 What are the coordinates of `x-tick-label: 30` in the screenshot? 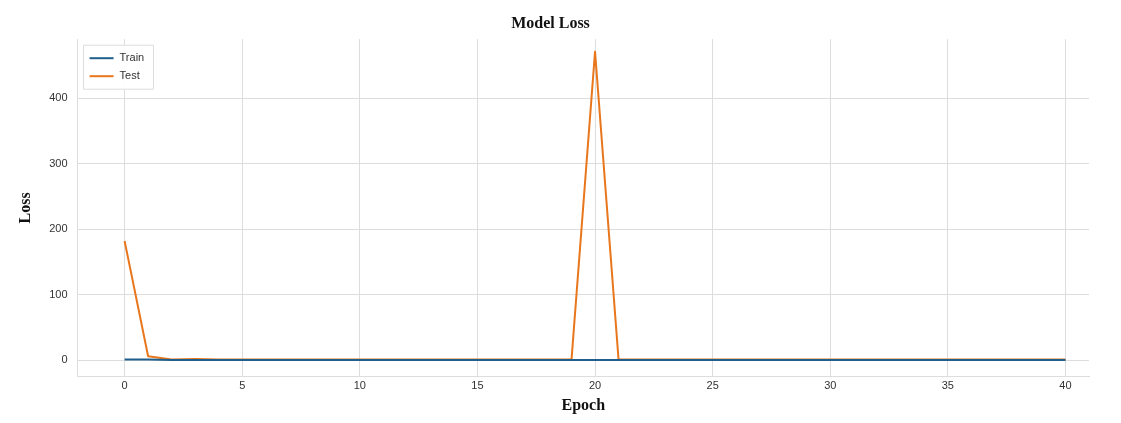 It's located at (830, 385).